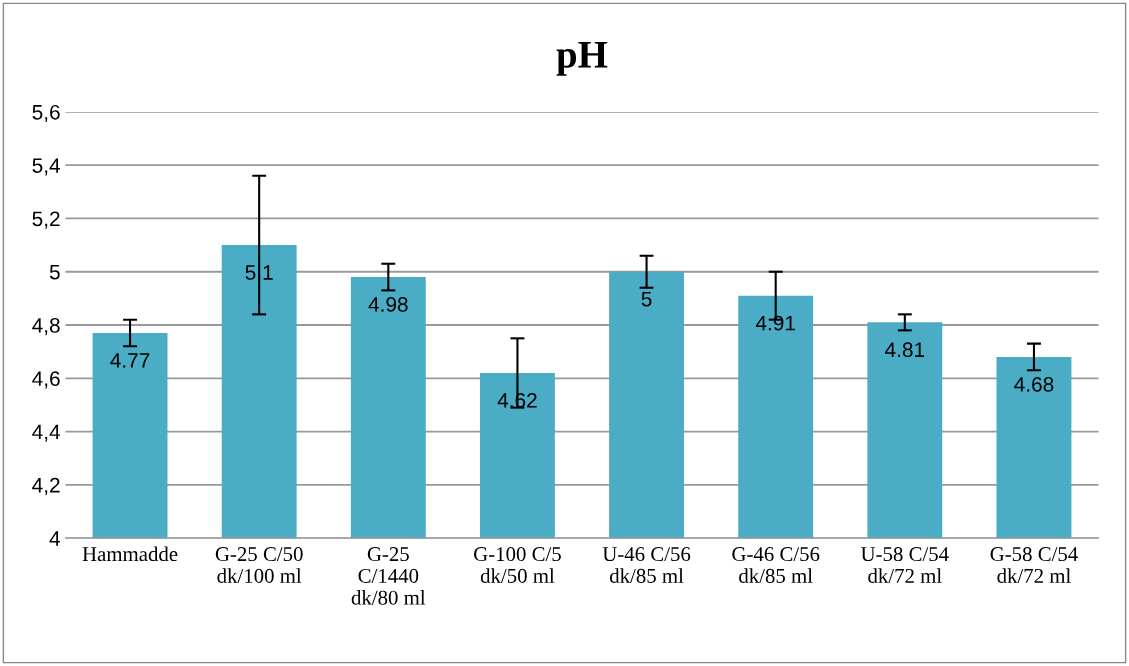 The image size is (1129, 666). What do you see at coordinates (130, 360) in the screenshot?
I see `data-label: 4.77` at bounding box center [130, 360].